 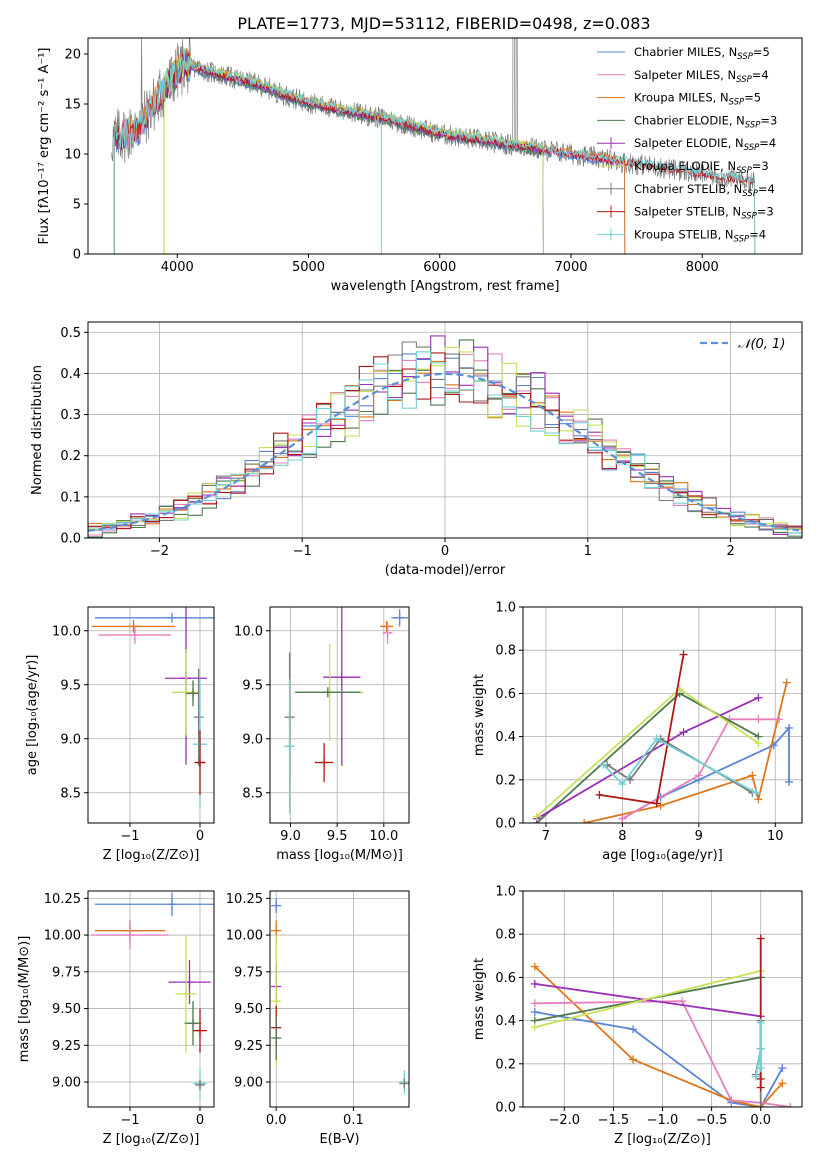 I want to click on x-tick-label: 2, so click(x=730, y=551).